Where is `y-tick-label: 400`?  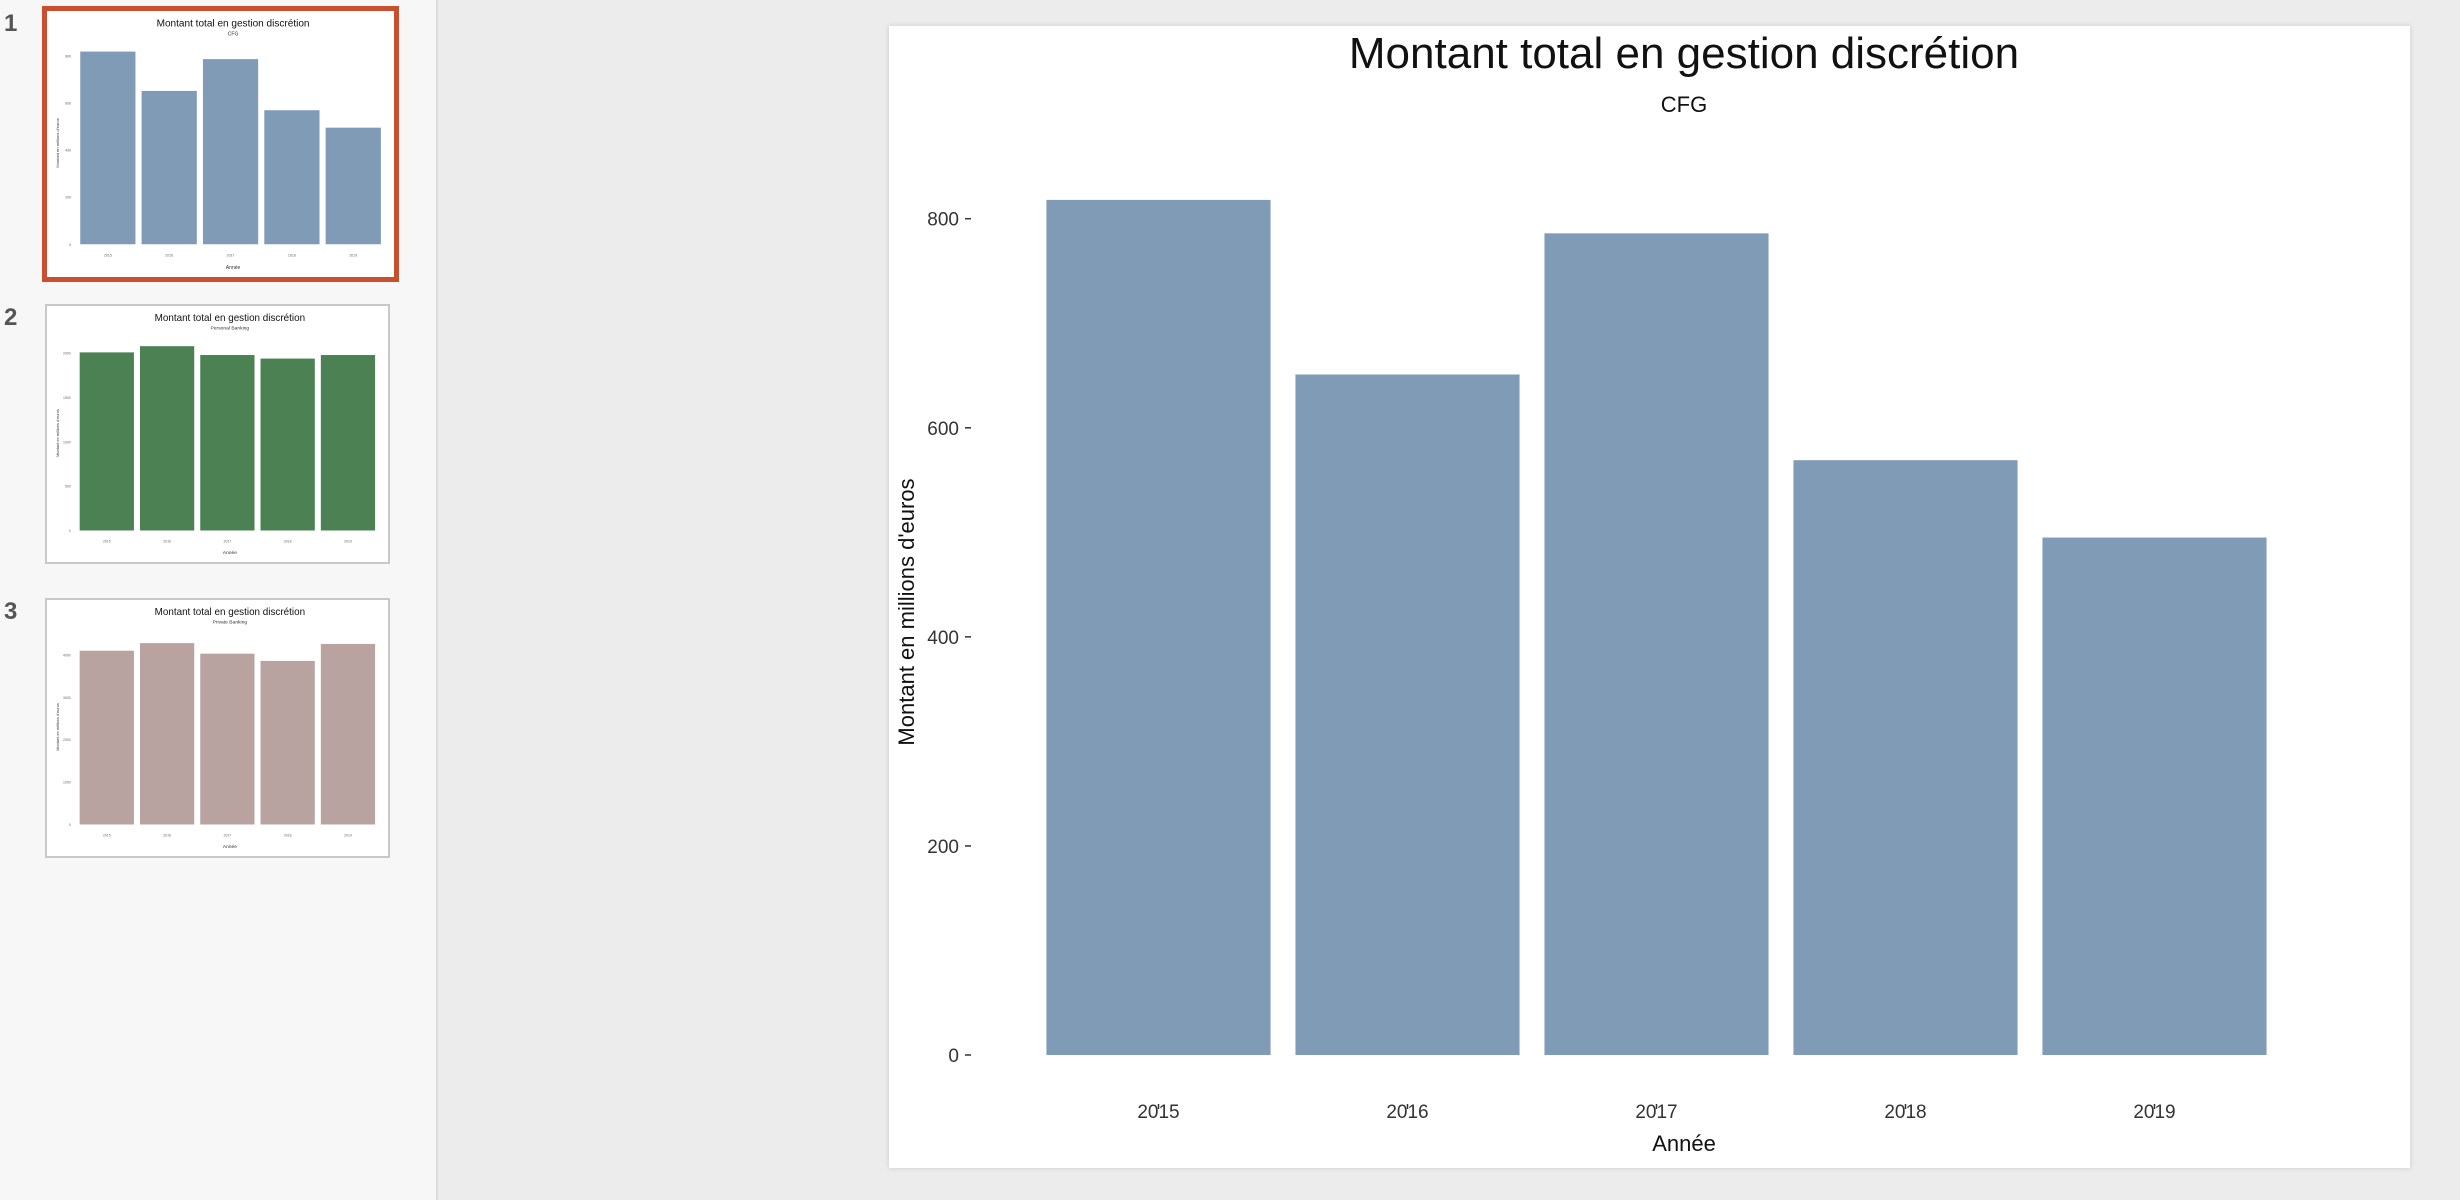
y-tick-label: 400 is located at coordinates (943, 638).